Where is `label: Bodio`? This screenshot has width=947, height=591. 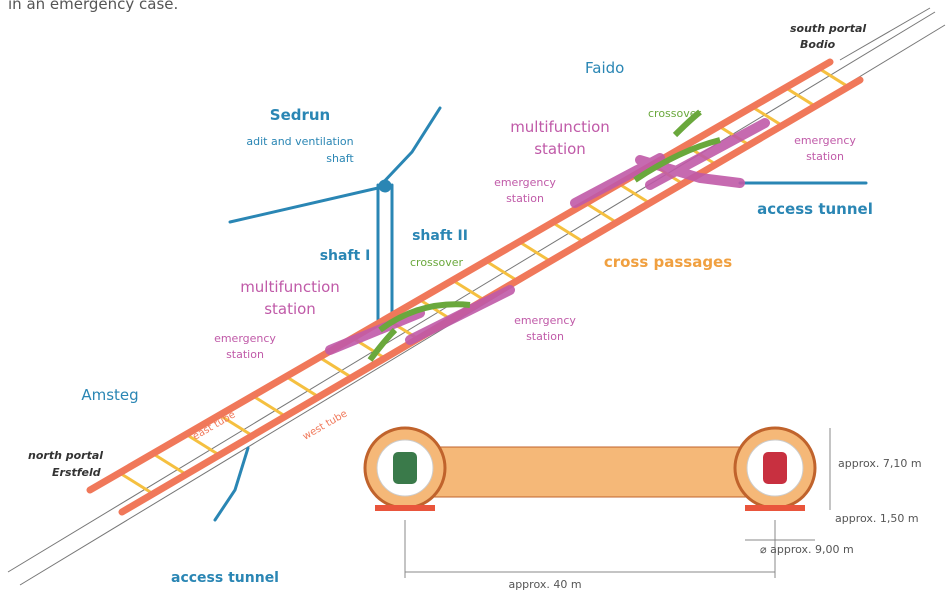 label: Bodio is located at coordinates (818, 44).